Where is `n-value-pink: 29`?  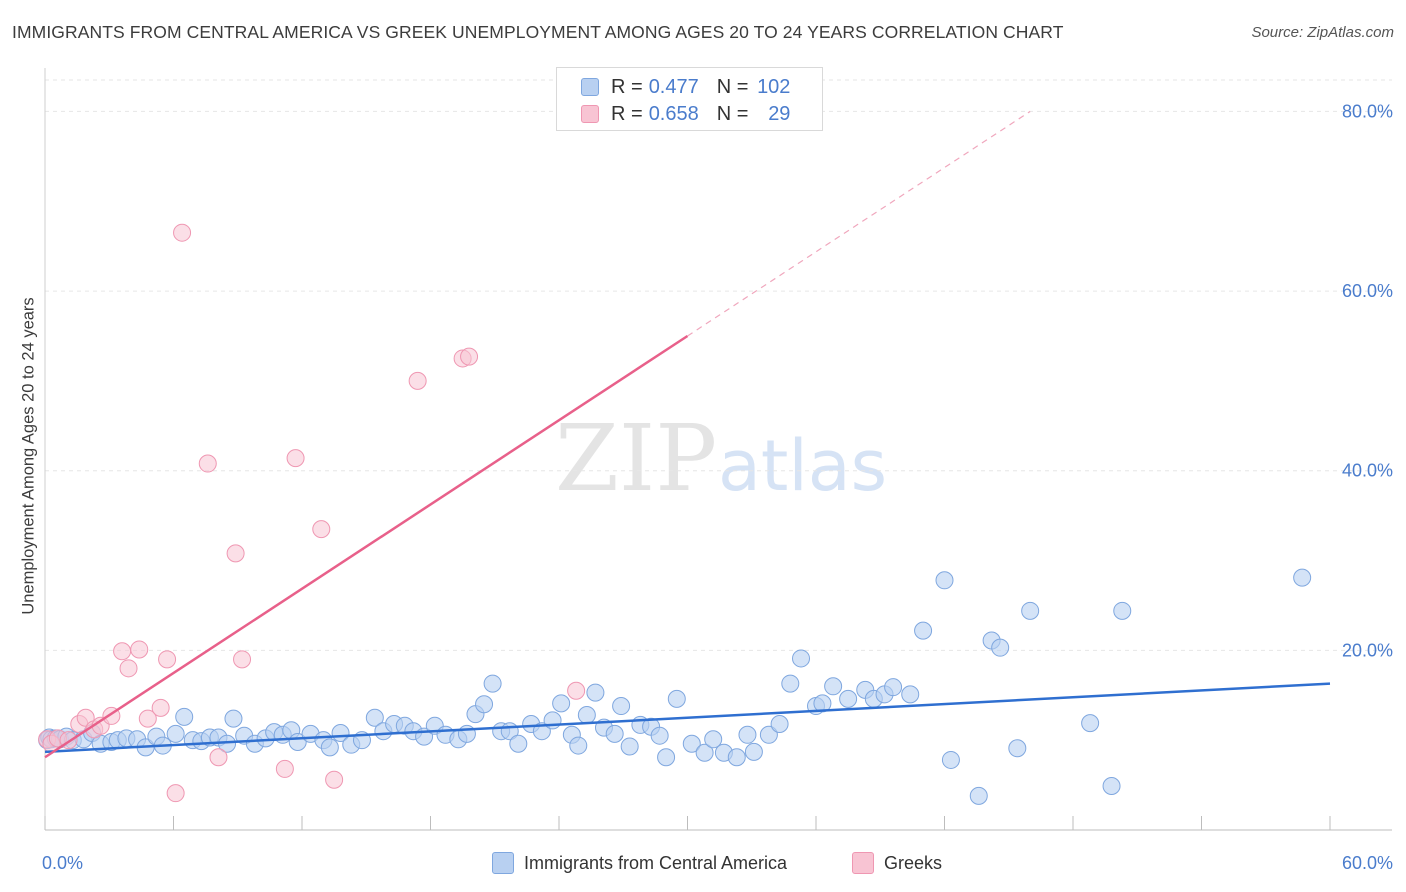 n-value-pink: 29 is located at coordinates (779, 113).